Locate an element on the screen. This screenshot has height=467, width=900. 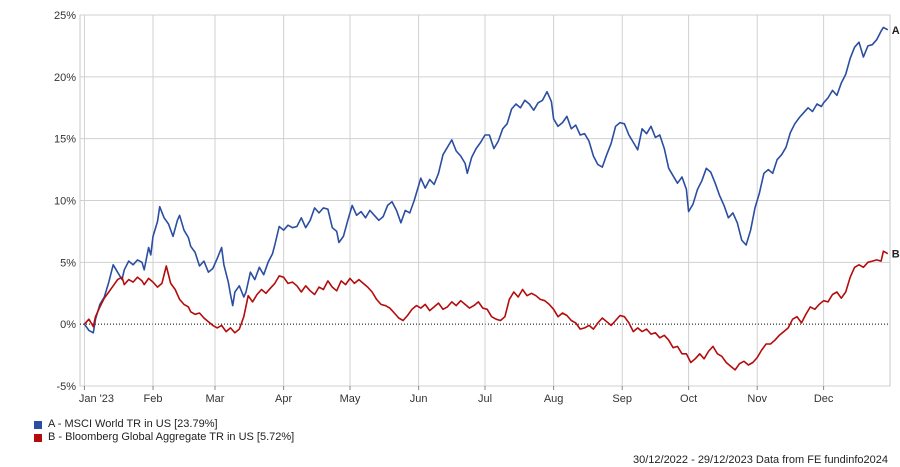
x-tick-label: Apr is located at coordinates (283, 399).